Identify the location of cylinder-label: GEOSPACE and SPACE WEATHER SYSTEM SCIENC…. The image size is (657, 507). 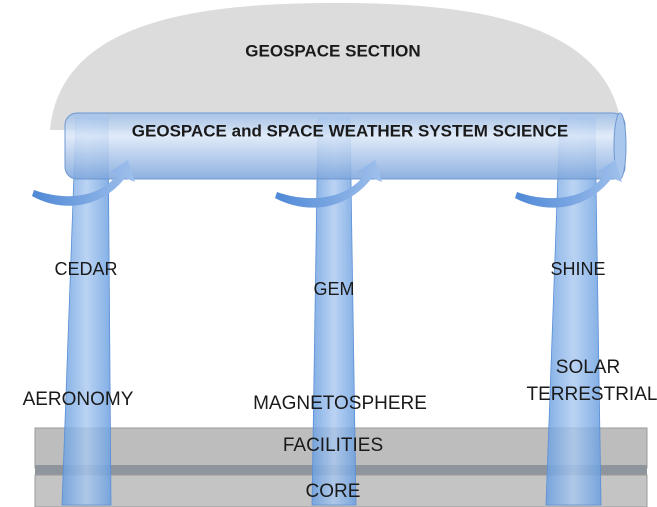
(350, 130).